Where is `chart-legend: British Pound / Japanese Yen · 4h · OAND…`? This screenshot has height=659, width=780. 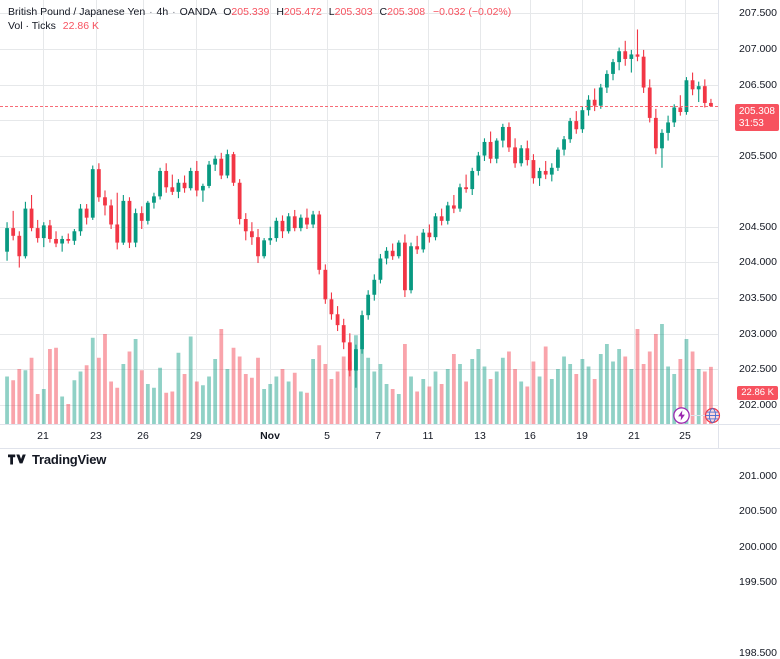 chart-legend: British Pound / Japanese Yen · 4h · OAND… is located at coordinates (259, 19).